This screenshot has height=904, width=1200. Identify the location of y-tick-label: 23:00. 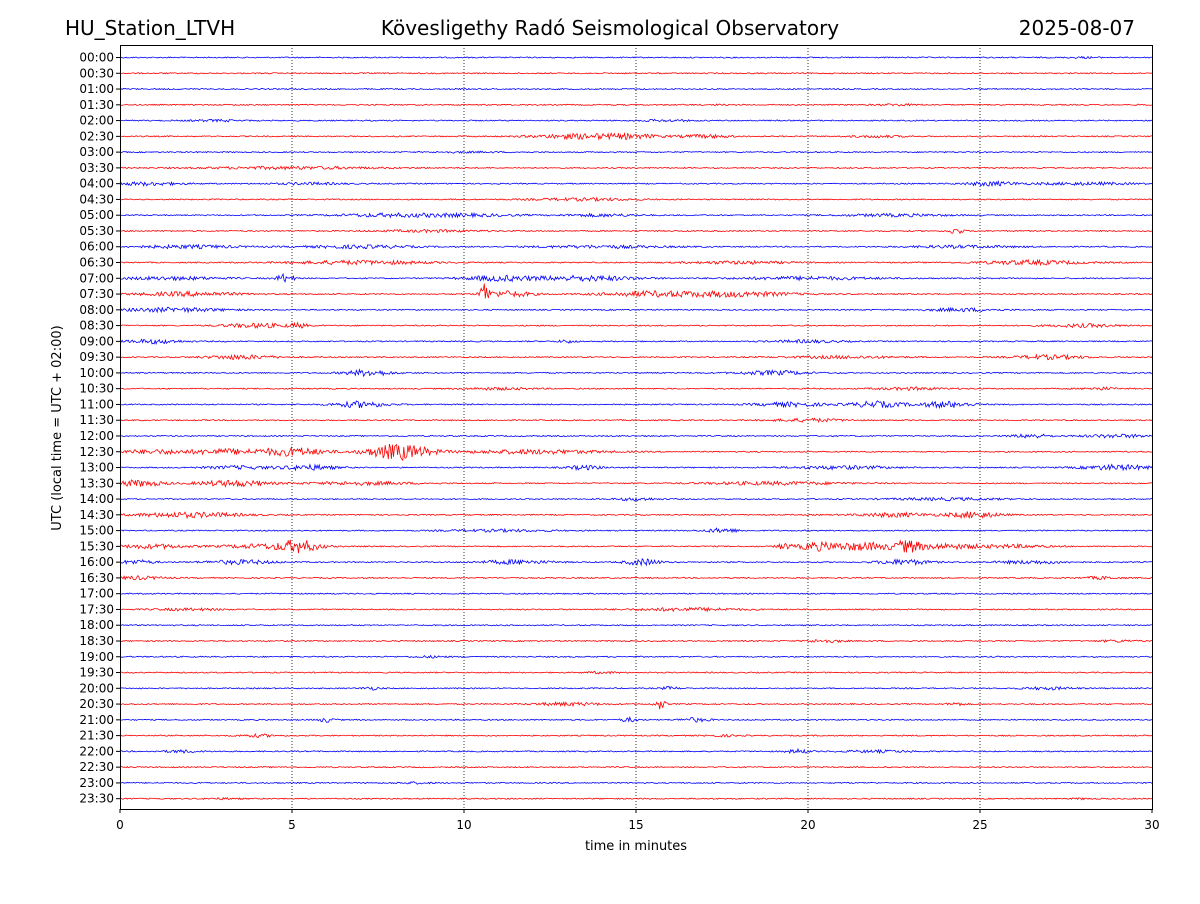
(96, 783).